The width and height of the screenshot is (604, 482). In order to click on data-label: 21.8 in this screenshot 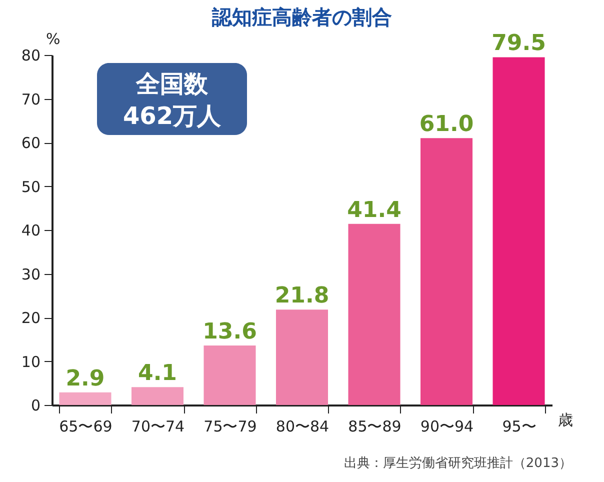, I will do `click(302, 296)`.